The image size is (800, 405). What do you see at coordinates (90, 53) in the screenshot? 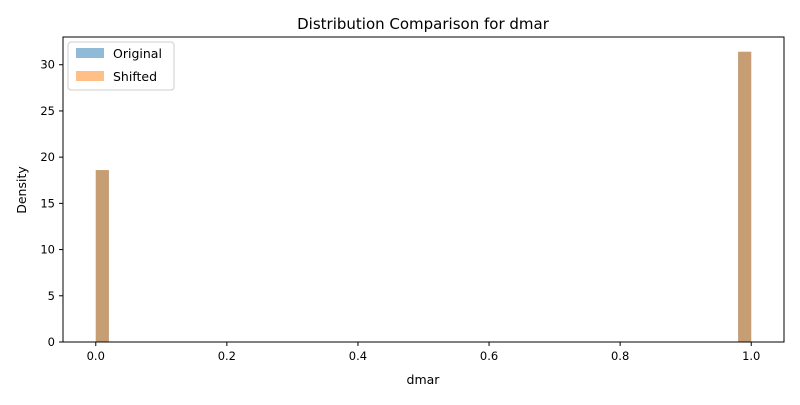
I see `legend-swatch-original` at bounding box center [90, 53].